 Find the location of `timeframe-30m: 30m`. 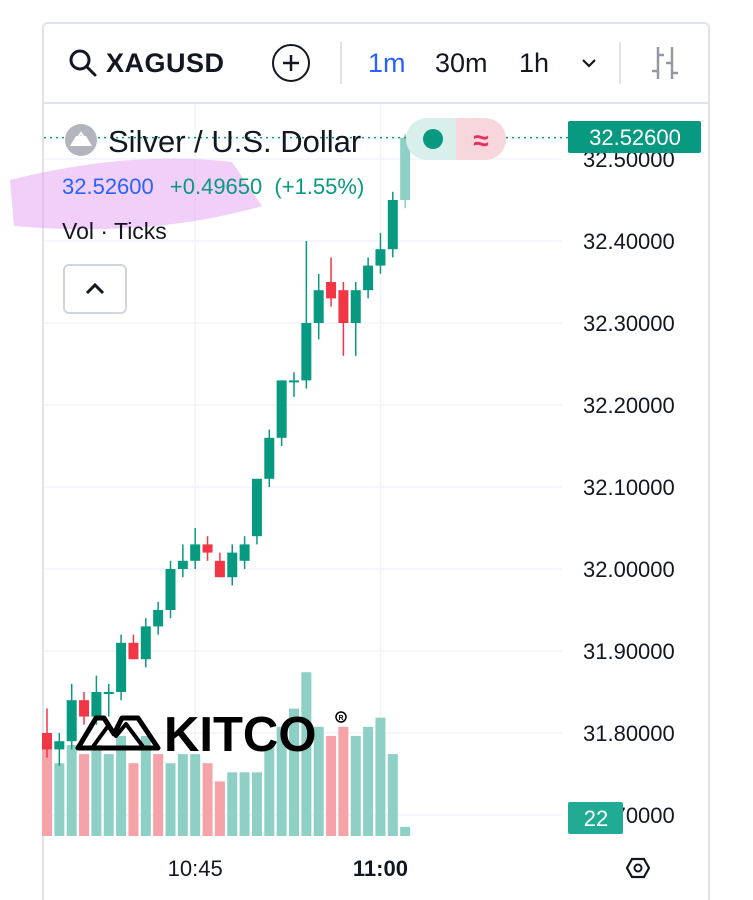

timeframe-30m: 30m is located at coordinates (461, 62).